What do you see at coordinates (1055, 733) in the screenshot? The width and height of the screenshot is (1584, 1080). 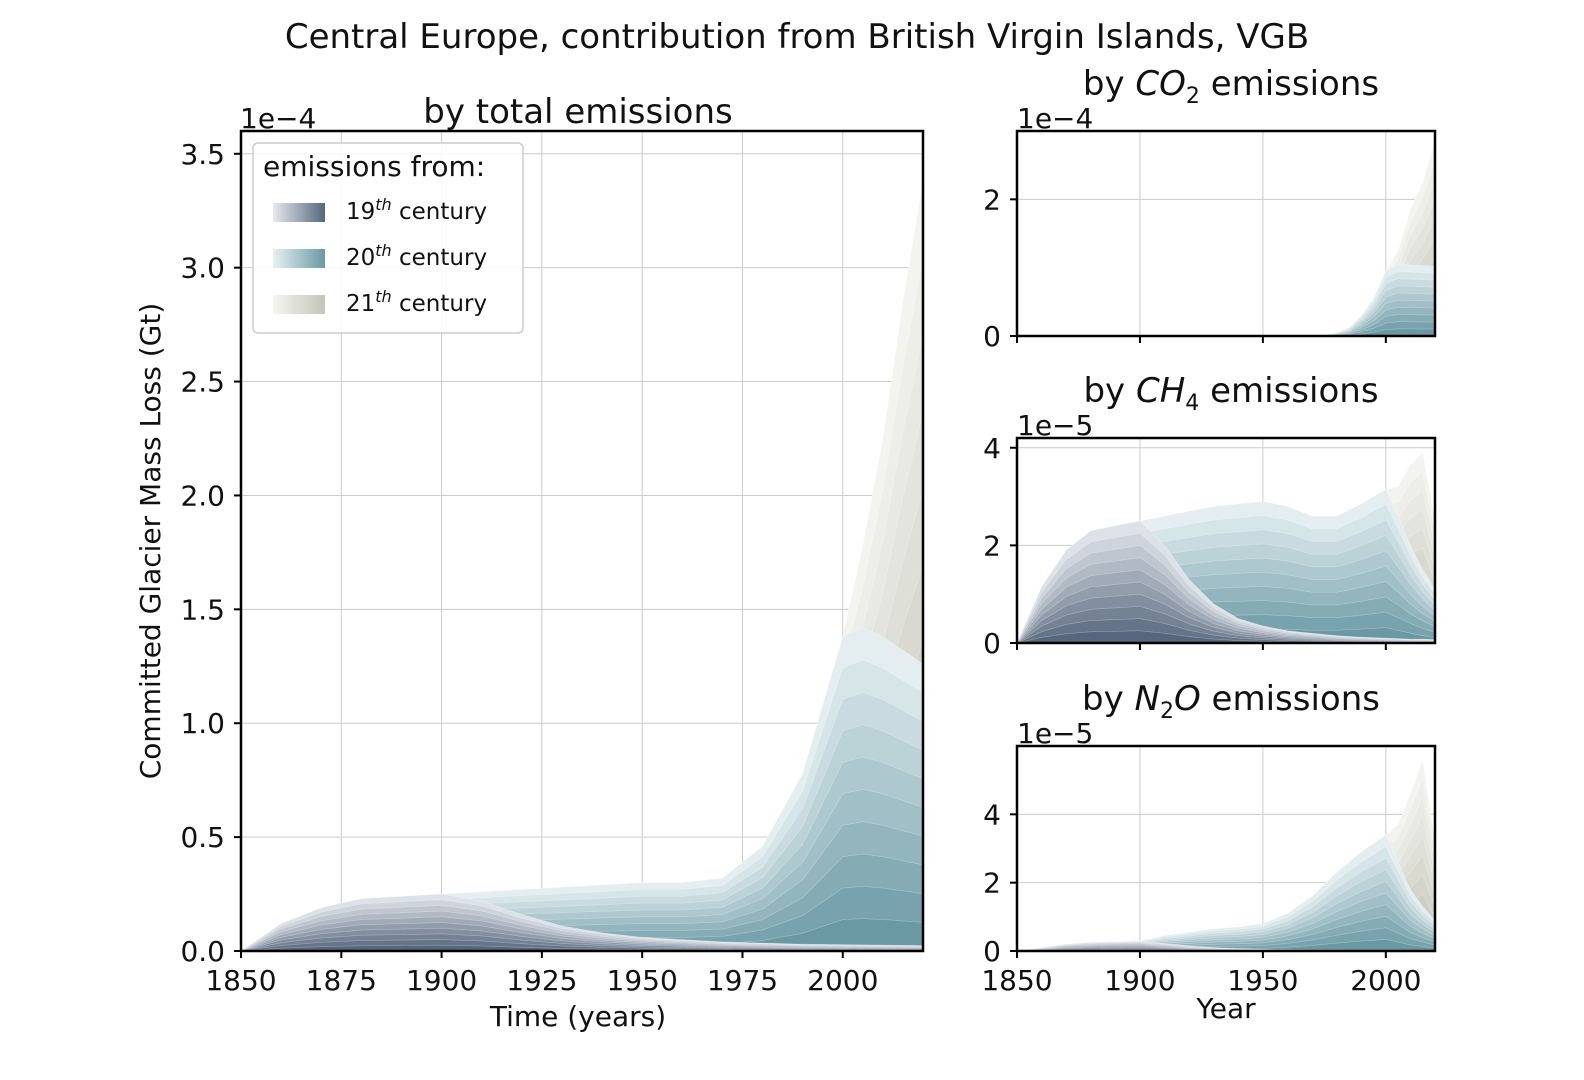 I see `panel-n2o-exponent-label: 1e−5` at bounding box center [1055, 733].